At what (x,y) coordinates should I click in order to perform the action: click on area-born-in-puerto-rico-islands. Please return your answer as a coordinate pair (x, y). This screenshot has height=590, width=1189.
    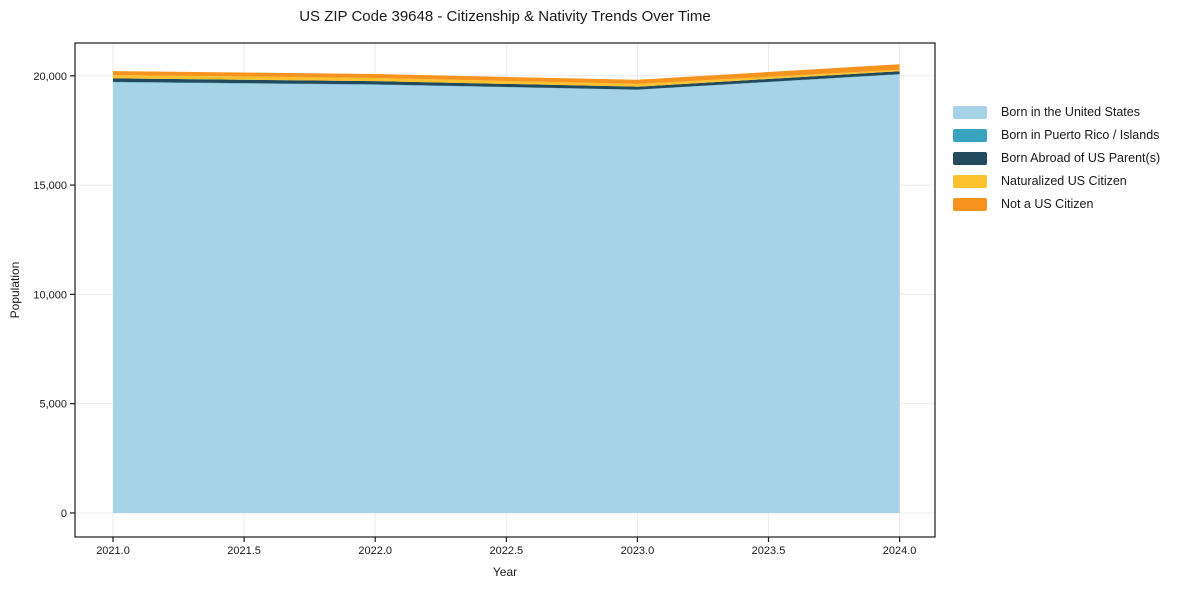
    Looking at the image, I should click on (506, 82).